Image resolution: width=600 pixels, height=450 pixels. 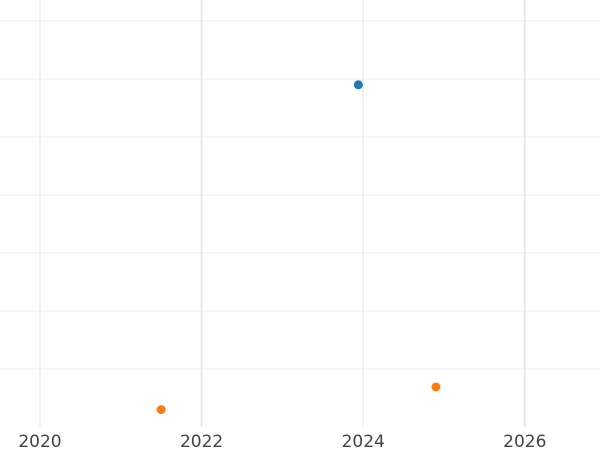 I want to click on x-tick-label: 2022, so click(x=201, y=441).